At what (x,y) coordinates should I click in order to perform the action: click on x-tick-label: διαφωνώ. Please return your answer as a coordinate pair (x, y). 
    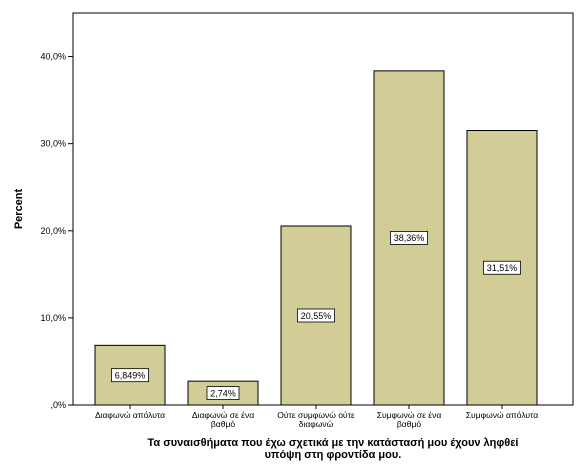
    Looking at the image, I should click on (316, 424).